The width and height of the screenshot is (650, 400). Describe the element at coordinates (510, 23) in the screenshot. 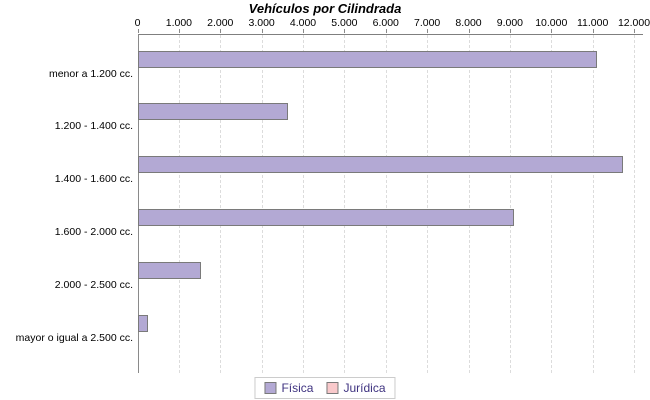

I see `x-tick-label: 9.000` at that location.